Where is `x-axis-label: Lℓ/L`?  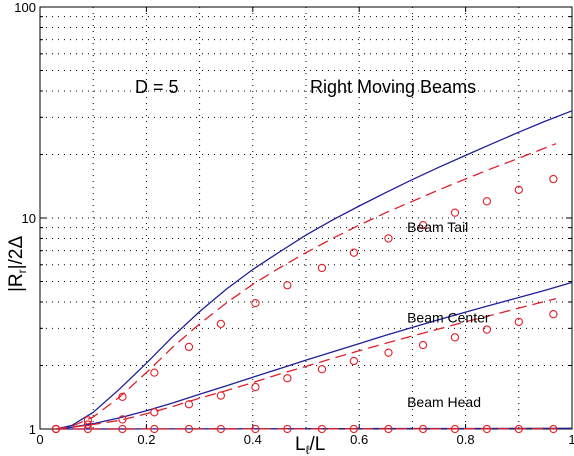 x-axis-label: Lℓ/L is located at coordinates (310, 445).